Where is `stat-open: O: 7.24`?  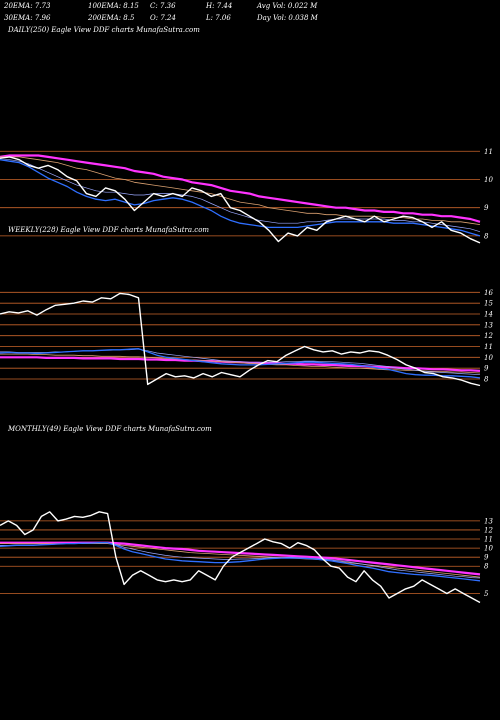
stat-open: O: 7.24 is located at coordinates (163, 18).